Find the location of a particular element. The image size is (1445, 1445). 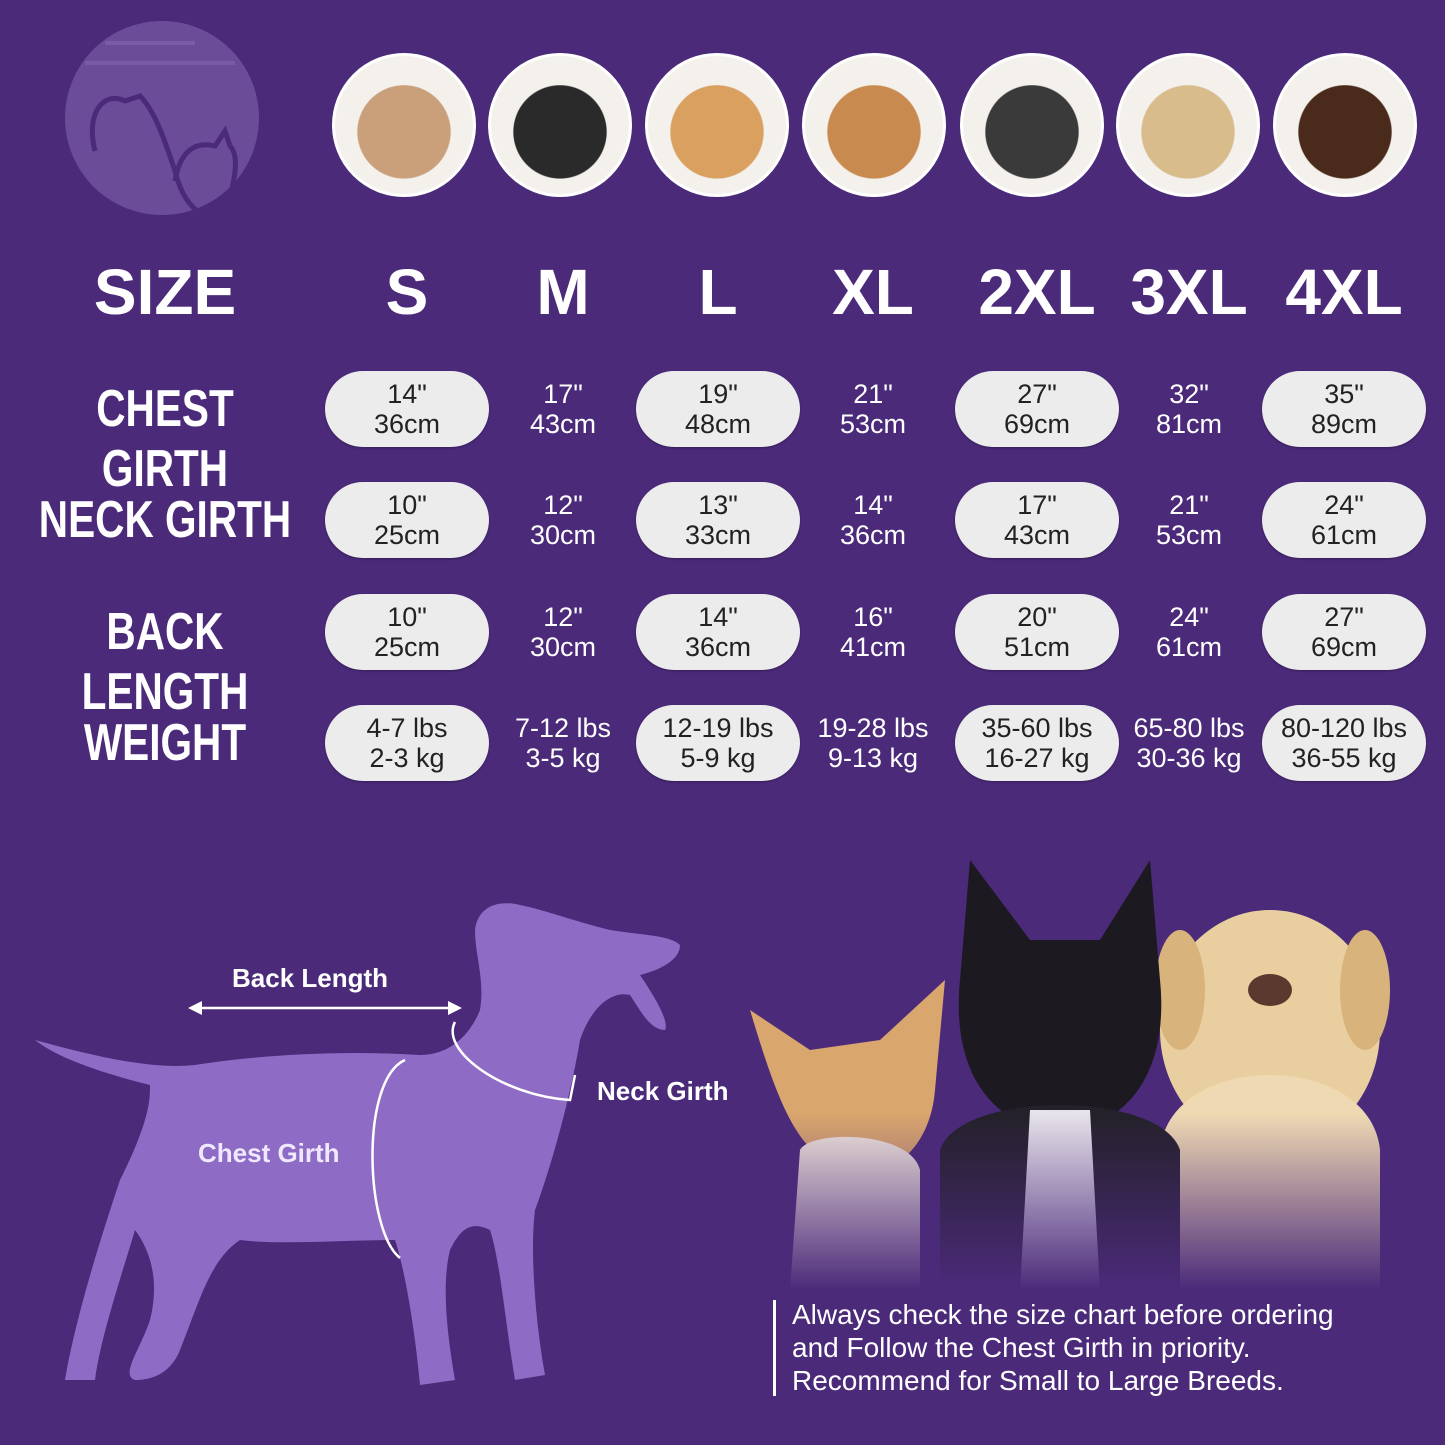

imperial-value: 12-19 lbs is located at coordinates (718, 728).